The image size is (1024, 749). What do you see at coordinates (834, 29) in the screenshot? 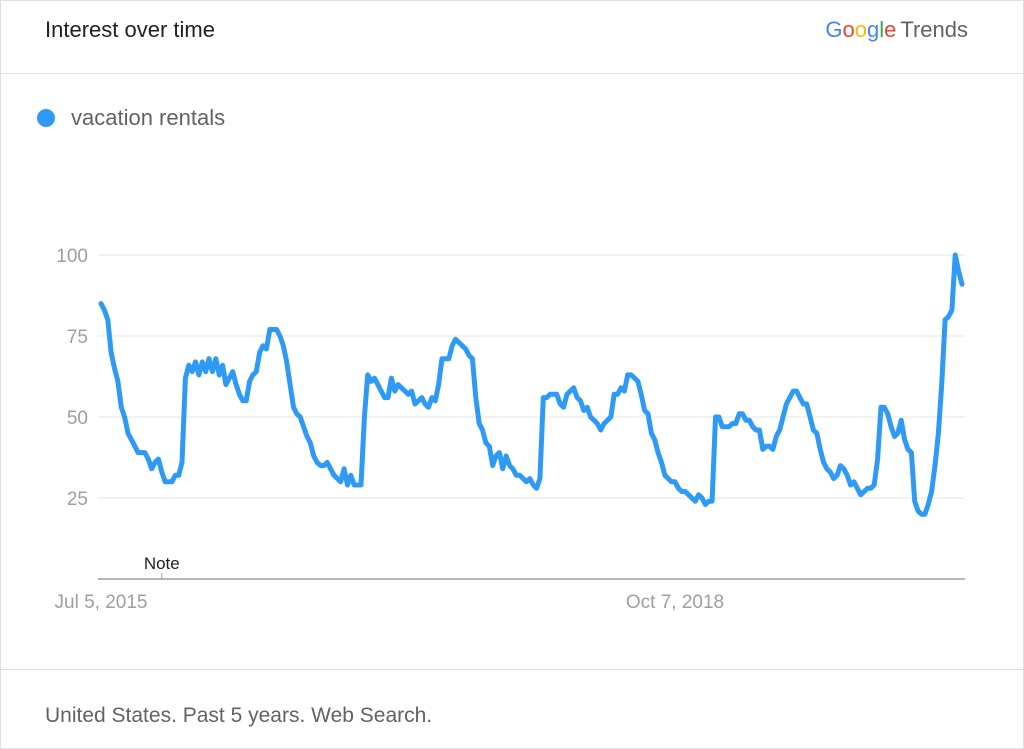
I see `logo-letter: G` at bounding box center [834, 29].